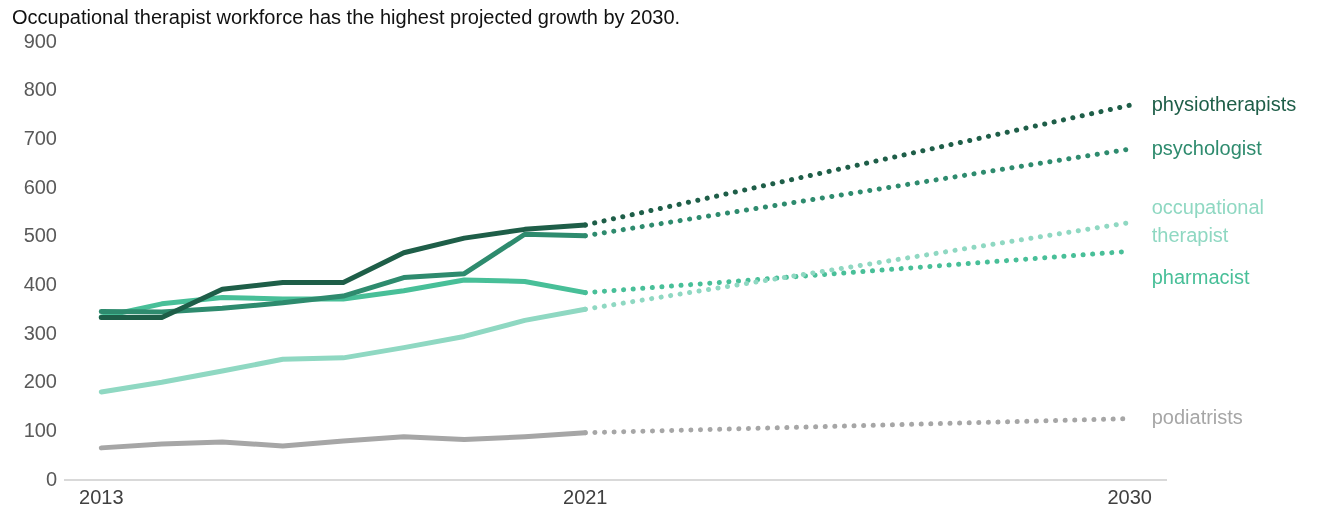 This screenshot has height=516, width=1328. What do you see at coordinates (101, 496) in the screenshot?
I see `x-tick-label: 2013` at bounding box center [101, 496].